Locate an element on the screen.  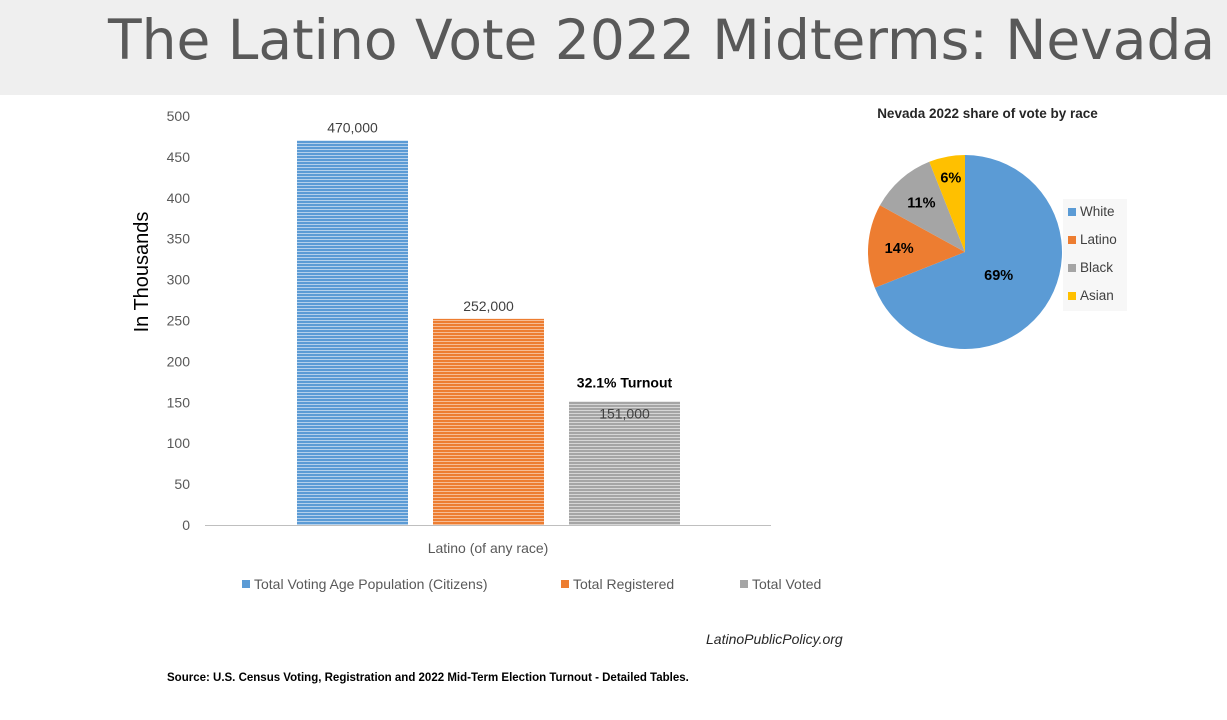
pie-legend-label: White is located at coordinates (1097, 211).